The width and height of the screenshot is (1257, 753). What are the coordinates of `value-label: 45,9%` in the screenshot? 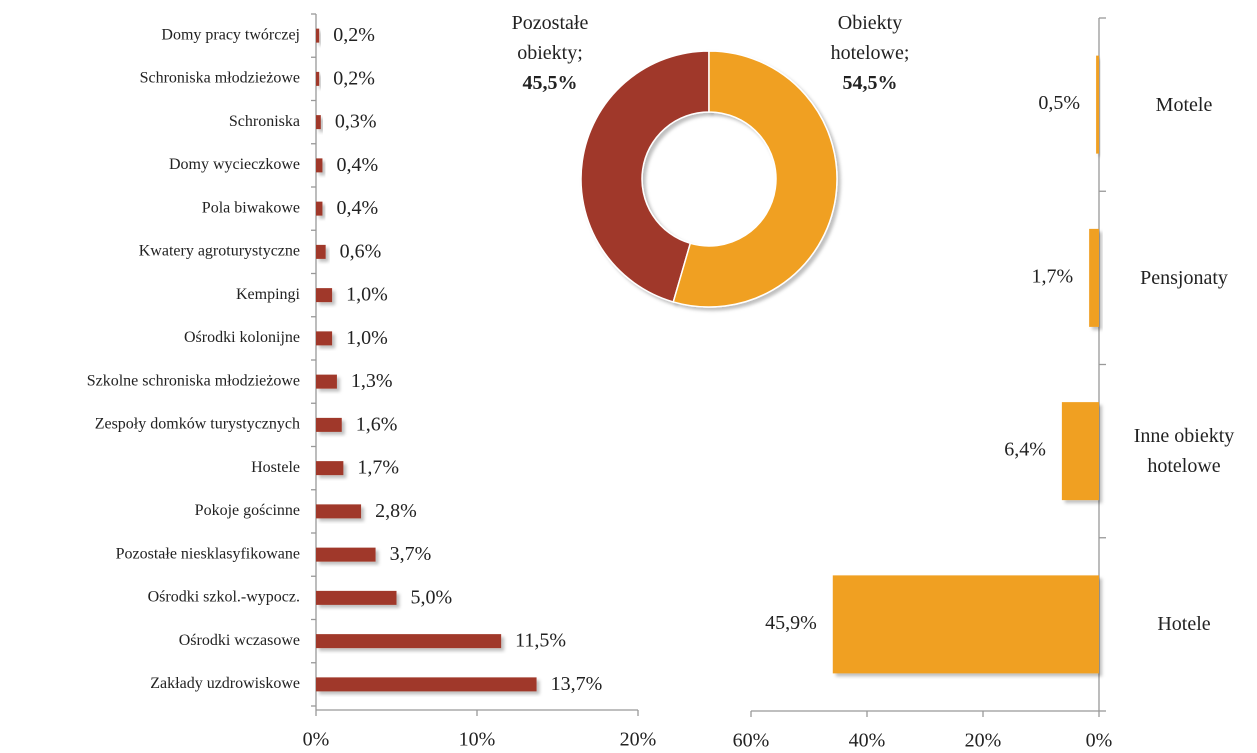 It's located at (791, 623).